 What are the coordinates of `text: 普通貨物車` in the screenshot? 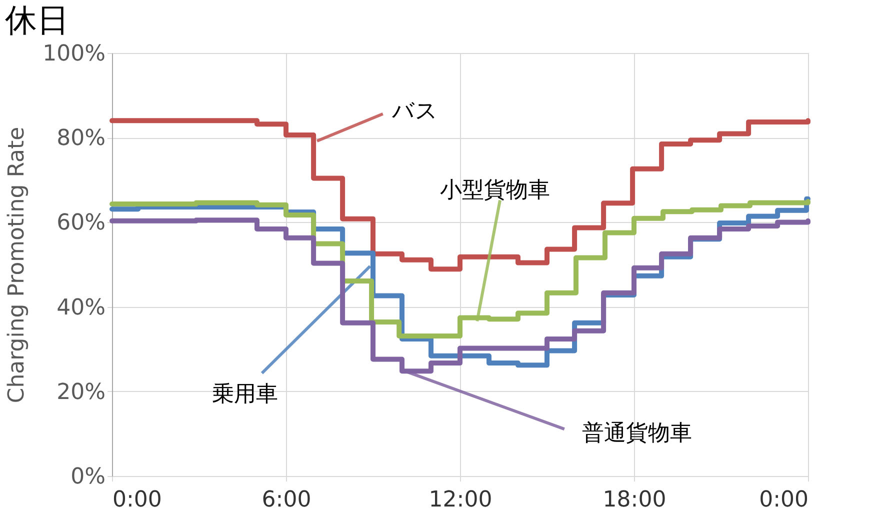 It's located at (637, 433).